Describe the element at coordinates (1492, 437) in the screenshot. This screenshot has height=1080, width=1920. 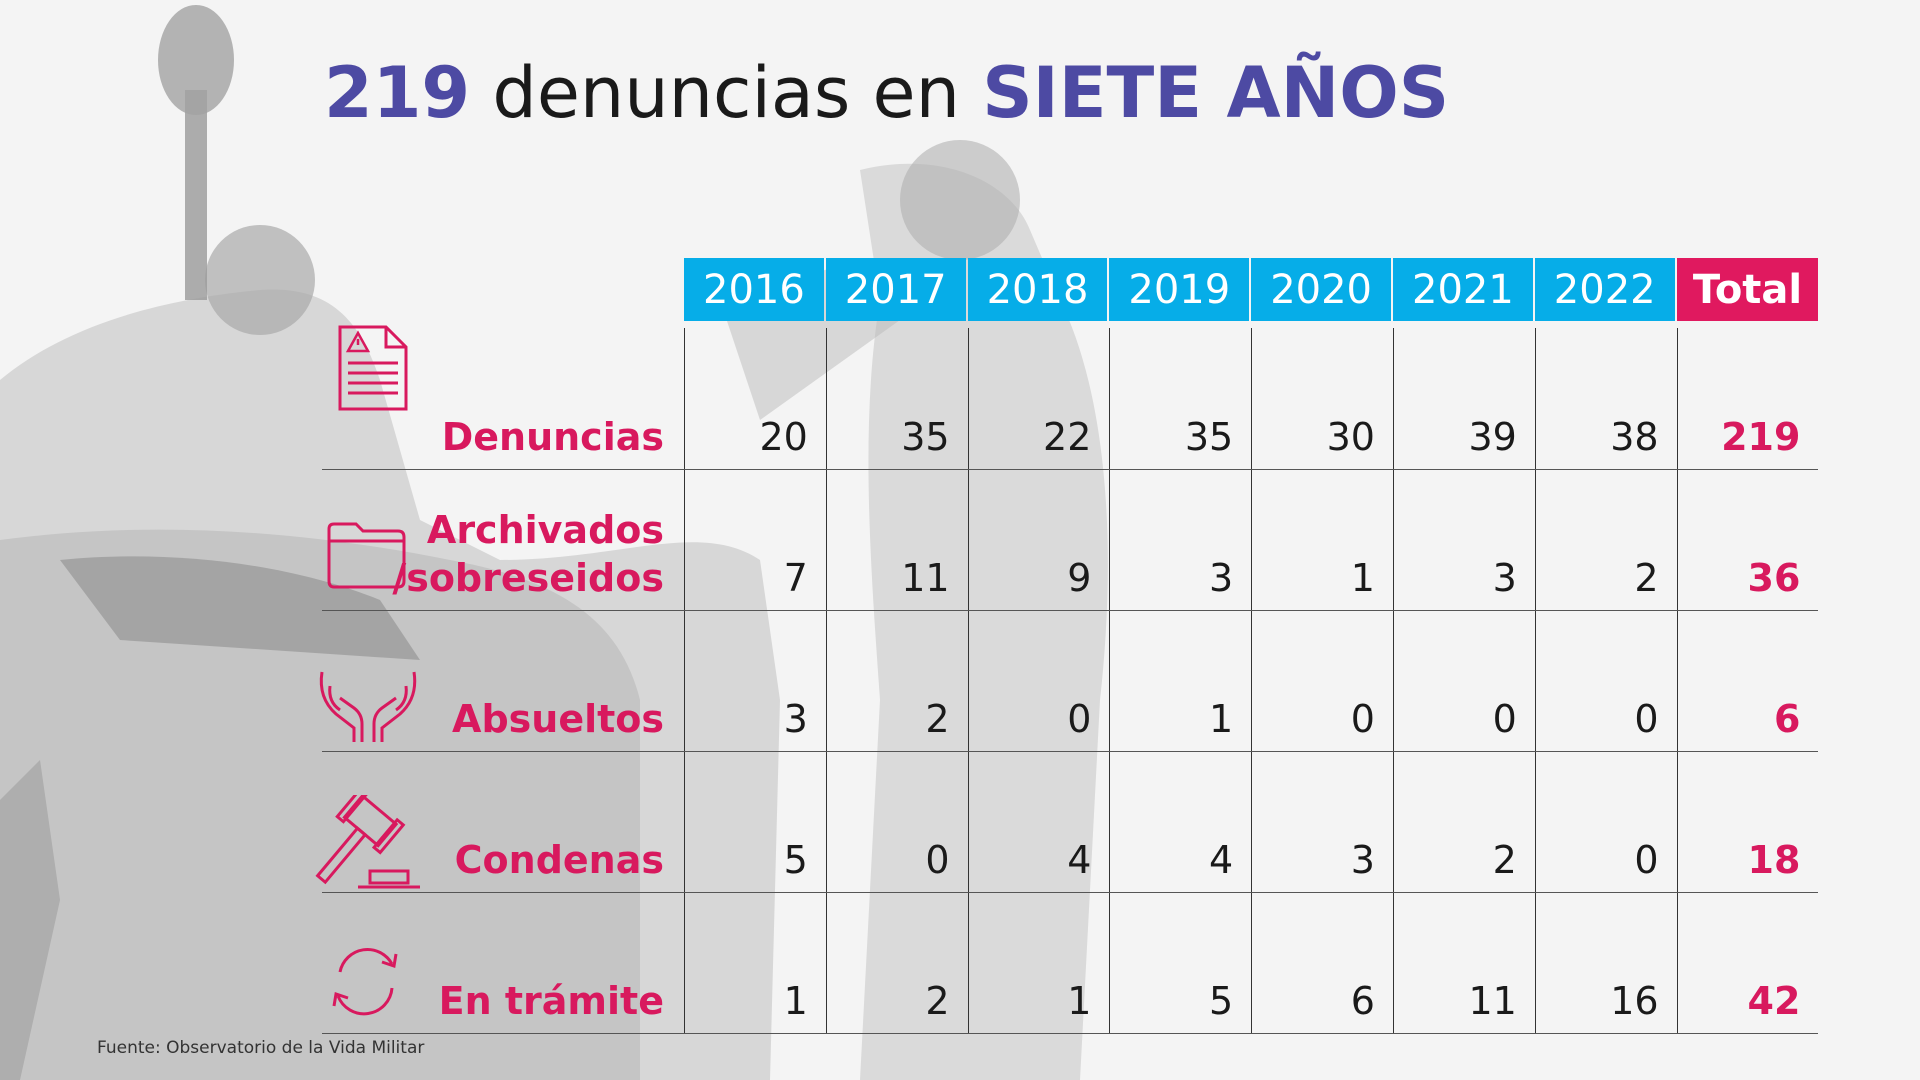
I see `value-cell: 39` at that location.